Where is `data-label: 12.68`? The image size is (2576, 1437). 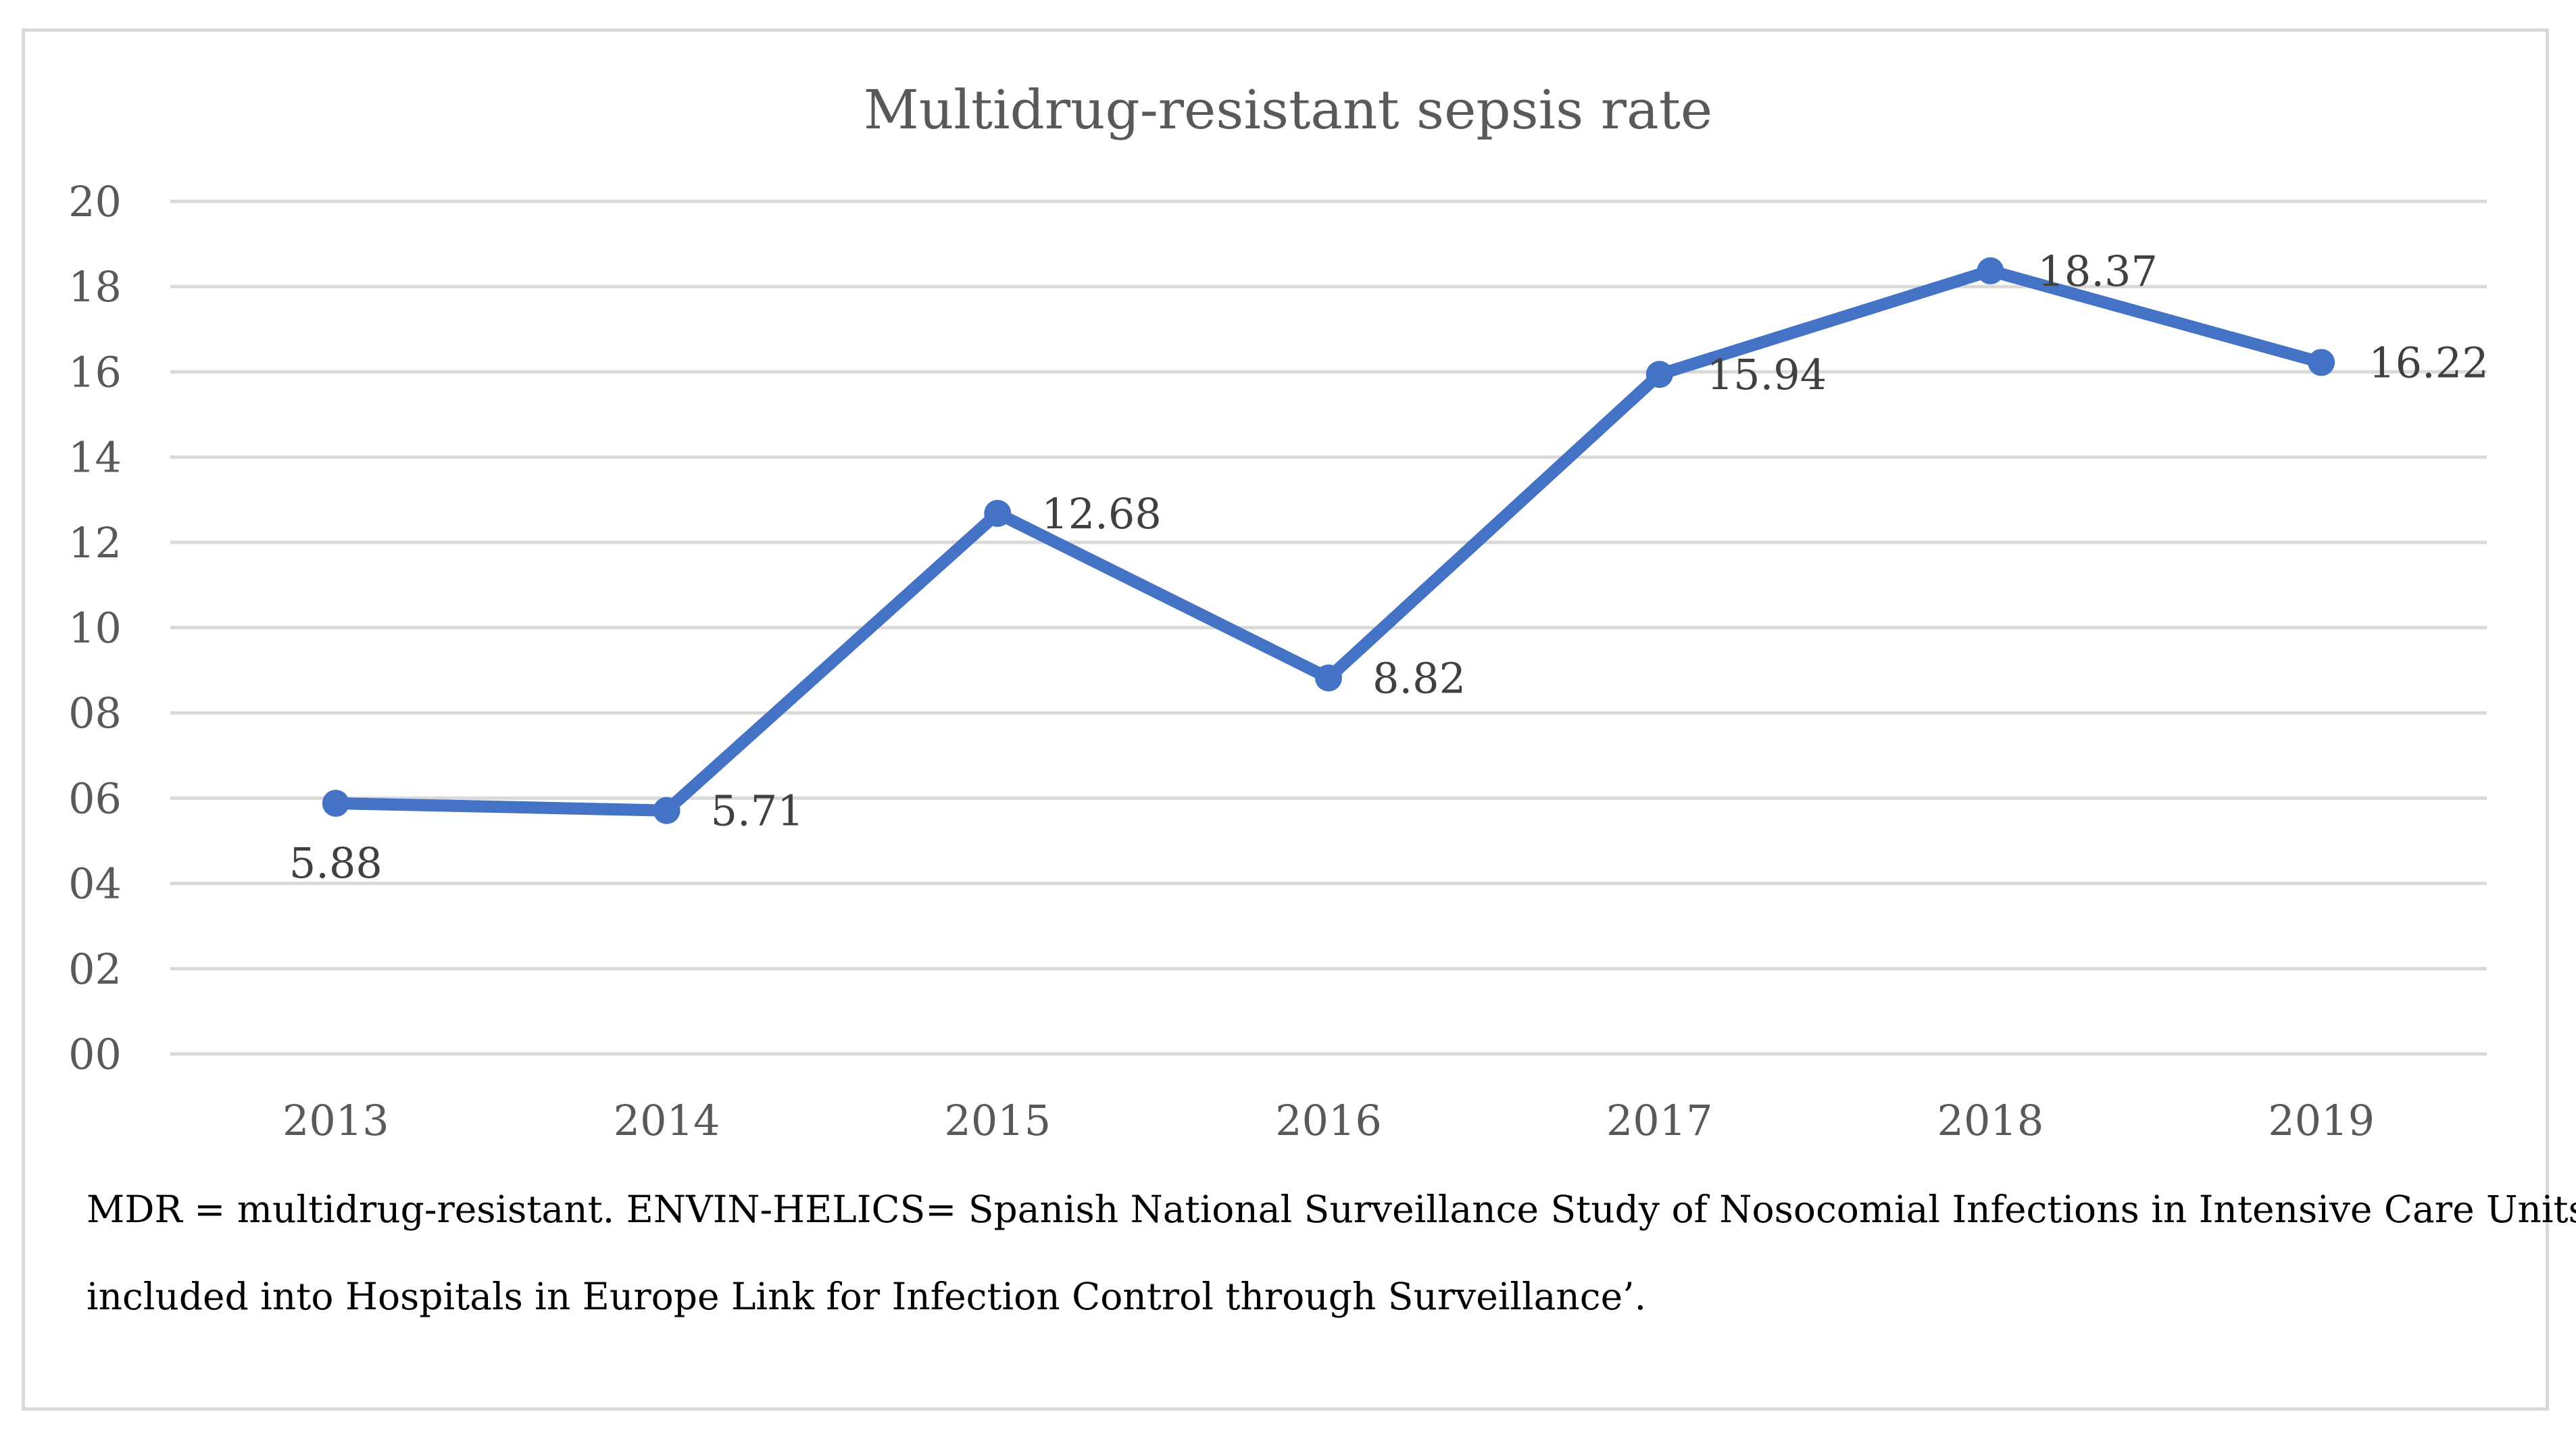
data-label: 12.68 is located at coordinates (1102, 513).